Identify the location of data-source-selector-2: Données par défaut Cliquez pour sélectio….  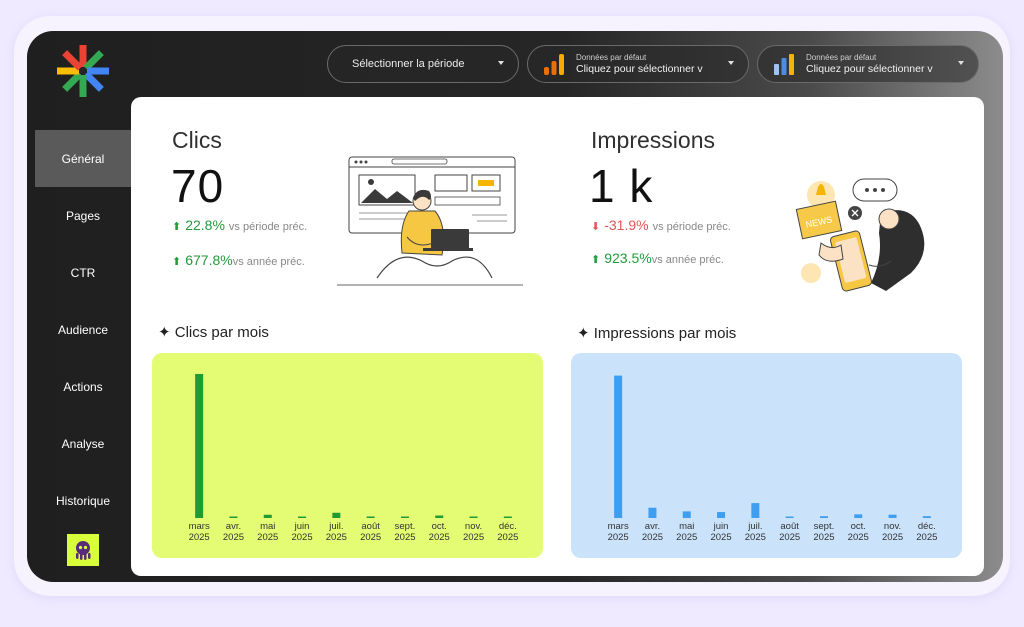
(868, 64).